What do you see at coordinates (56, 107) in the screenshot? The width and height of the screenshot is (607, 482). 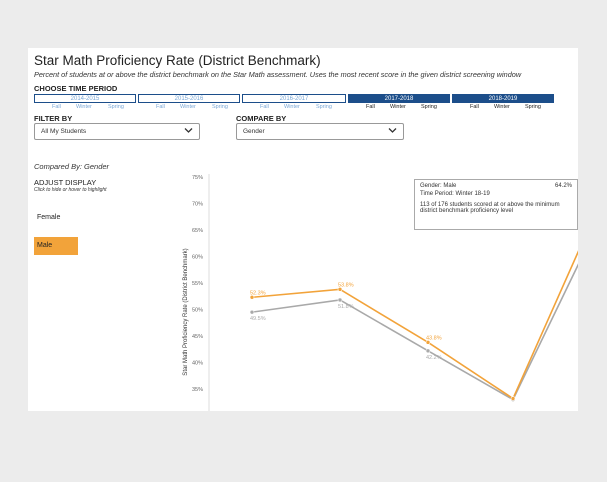 I see `season-fall-2014: Fall` at bounding box center [56, 107].